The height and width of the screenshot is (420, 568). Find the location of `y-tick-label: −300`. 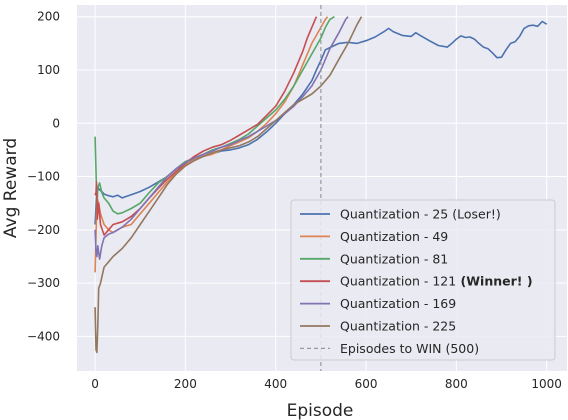

y-tick-label: −300 is located at coordinates (43, 283).